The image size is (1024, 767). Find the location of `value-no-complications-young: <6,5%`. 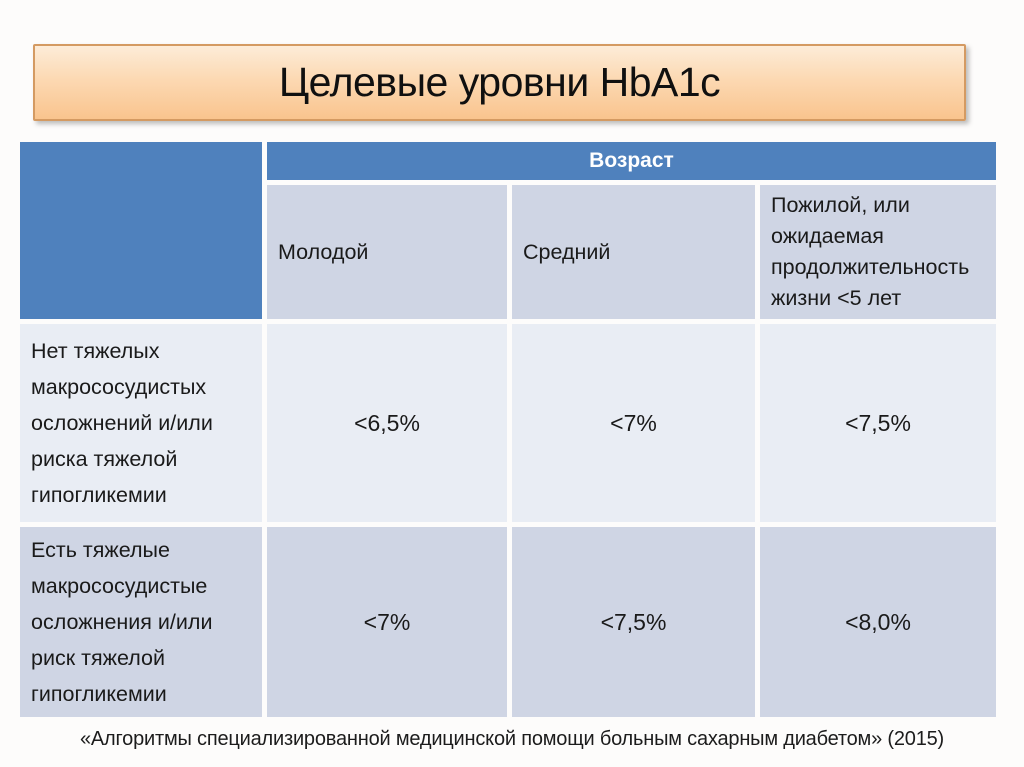

value-no-complications-young: <6,5% is located at coordinates (387, 423).